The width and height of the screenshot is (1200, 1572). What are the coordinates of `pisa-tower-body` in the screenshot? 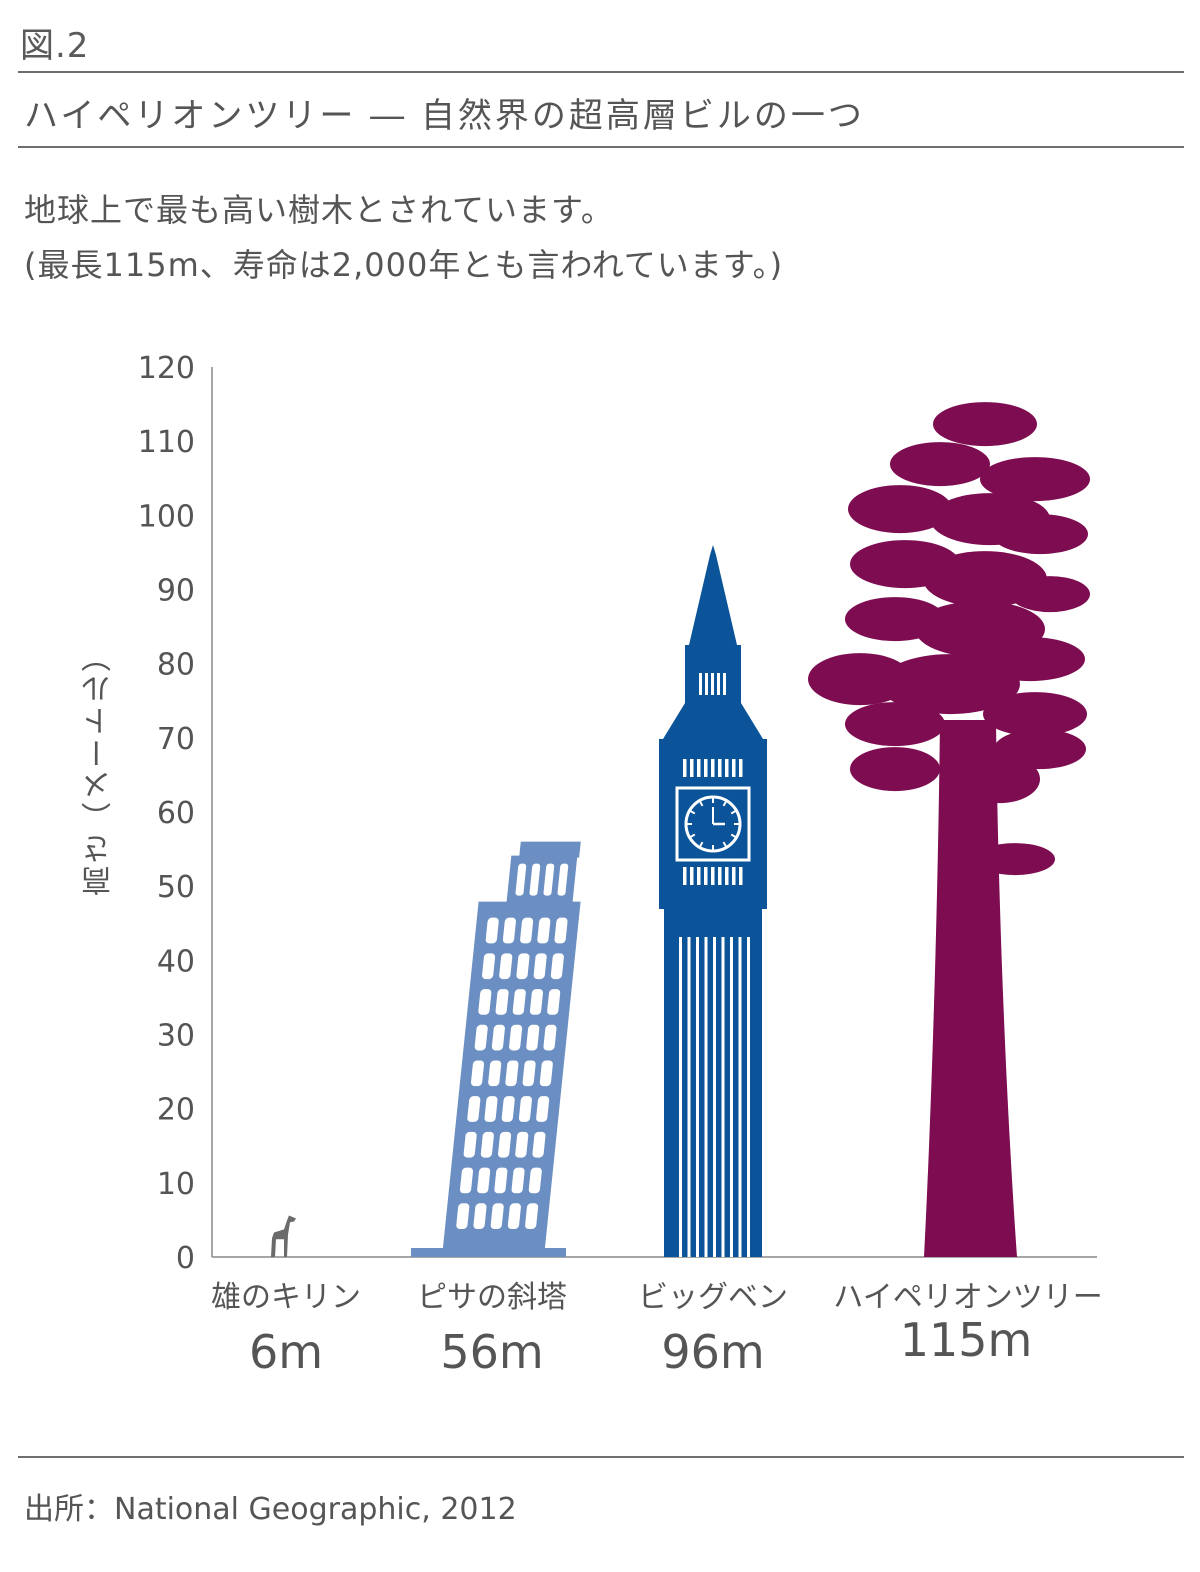 It's located at (511, 1045).